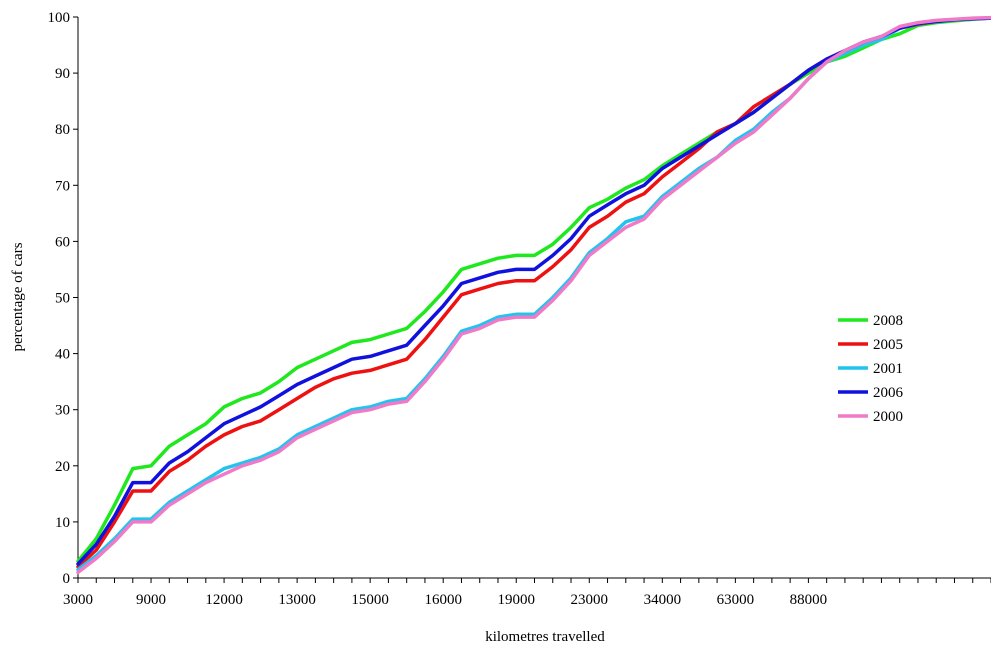 Image resolution: width=991 pixels, height=651 pixels. What do you see at coordinates (151, 600) in the screenshot?
I see `x-tick-label: 9000` at bounding box center [151, 600].